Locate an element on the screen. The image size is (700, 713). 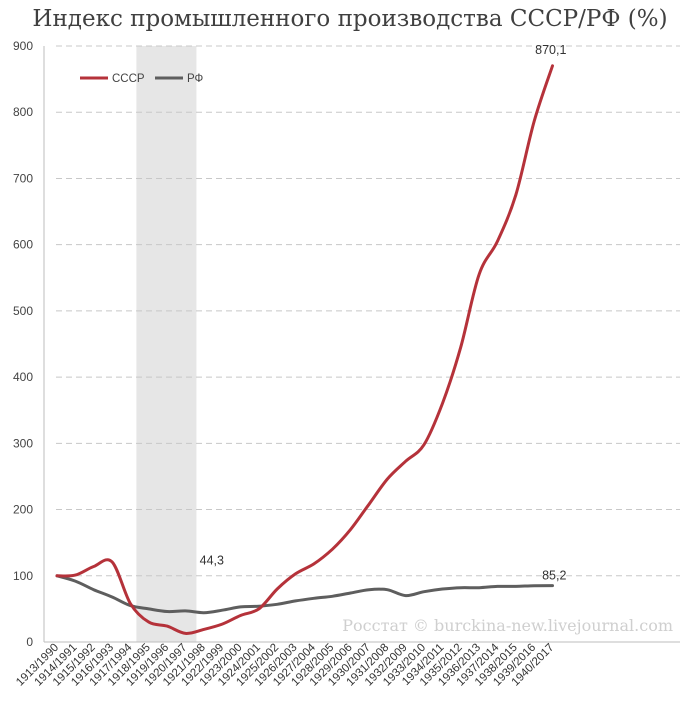
legend-label: СССР is located at coordinates (128, 79).